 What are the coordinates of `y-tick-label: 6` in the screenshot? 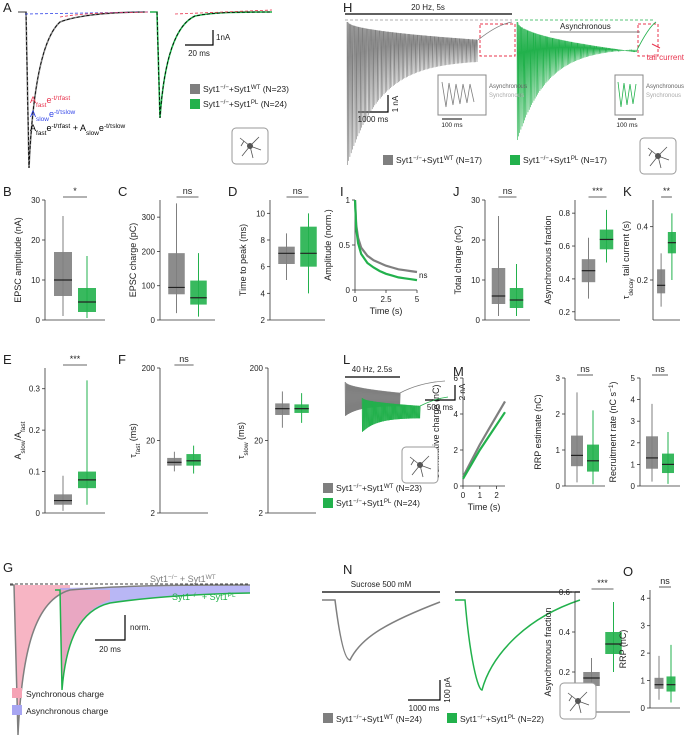 It's located at (456, 378).